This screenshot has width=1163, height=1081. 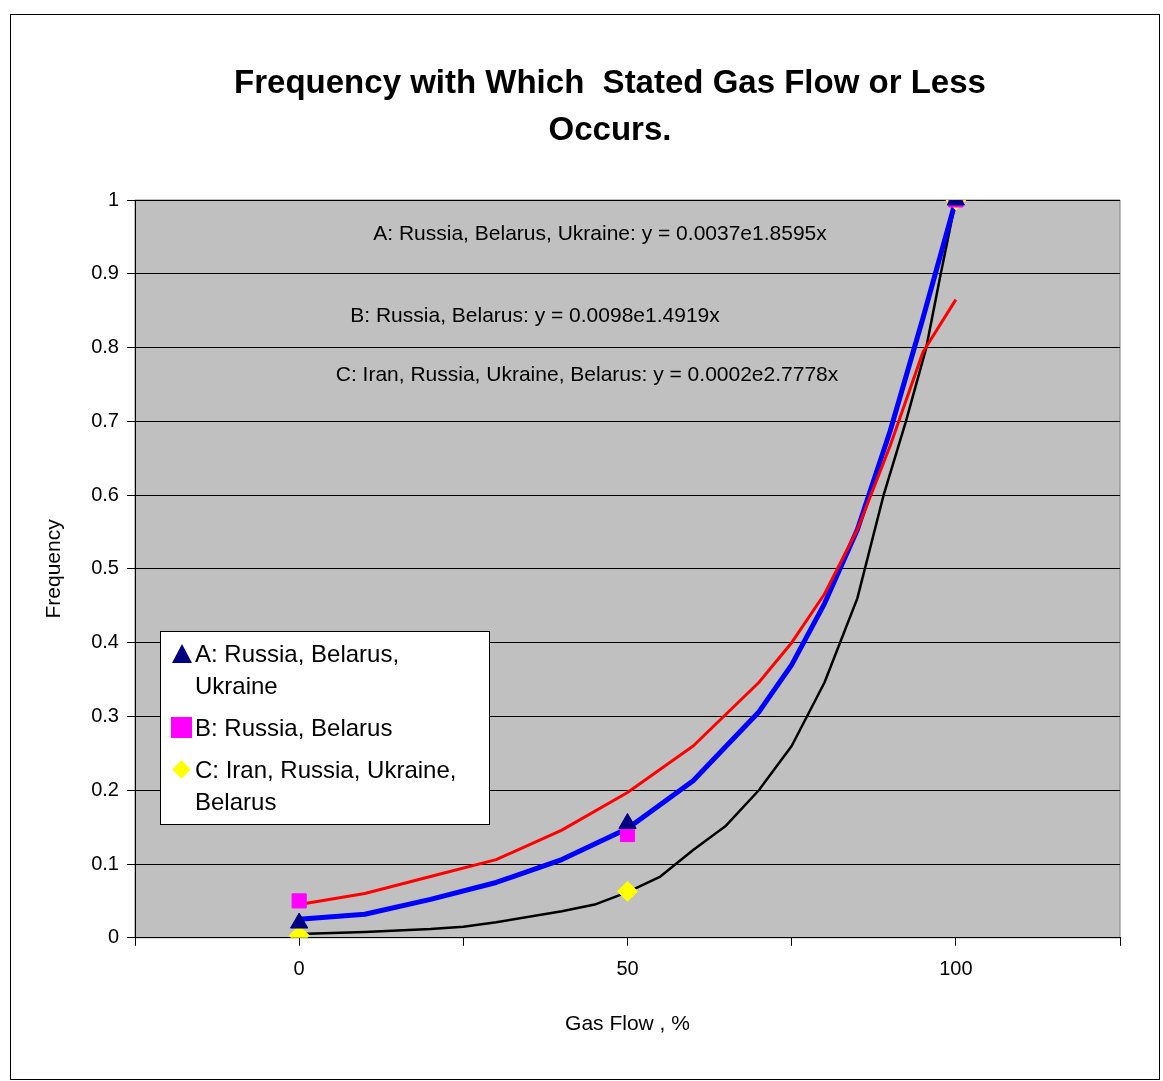 I want to click on y-tick-label: 0.6, so click(x=105, y=493).